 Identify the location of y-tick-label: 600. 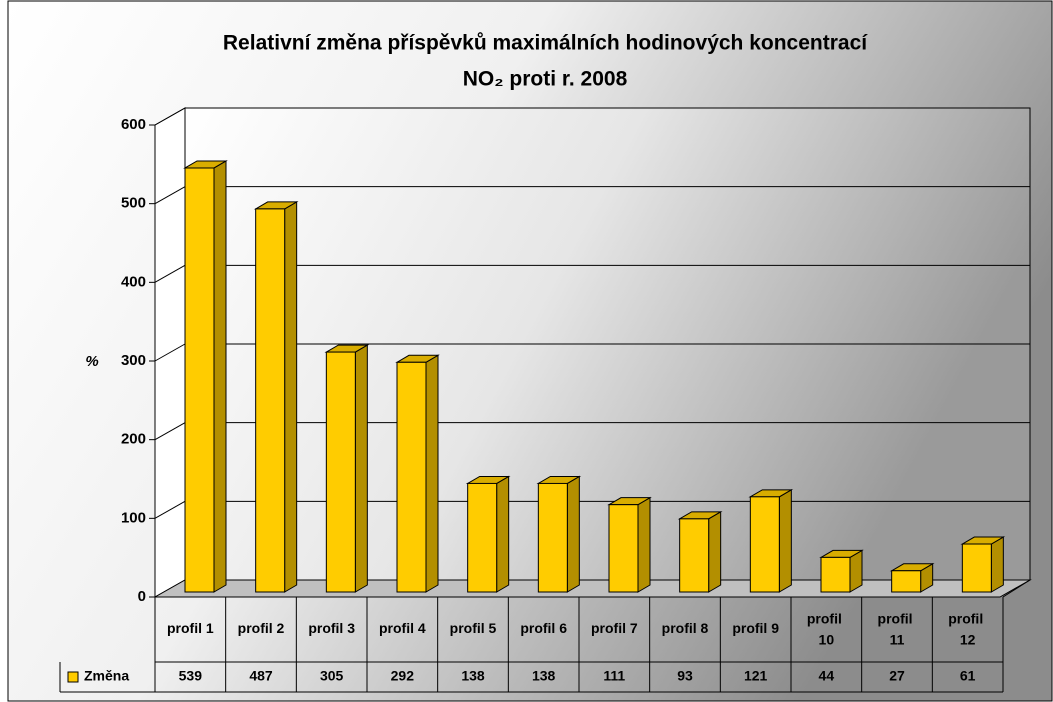
(133, 124).